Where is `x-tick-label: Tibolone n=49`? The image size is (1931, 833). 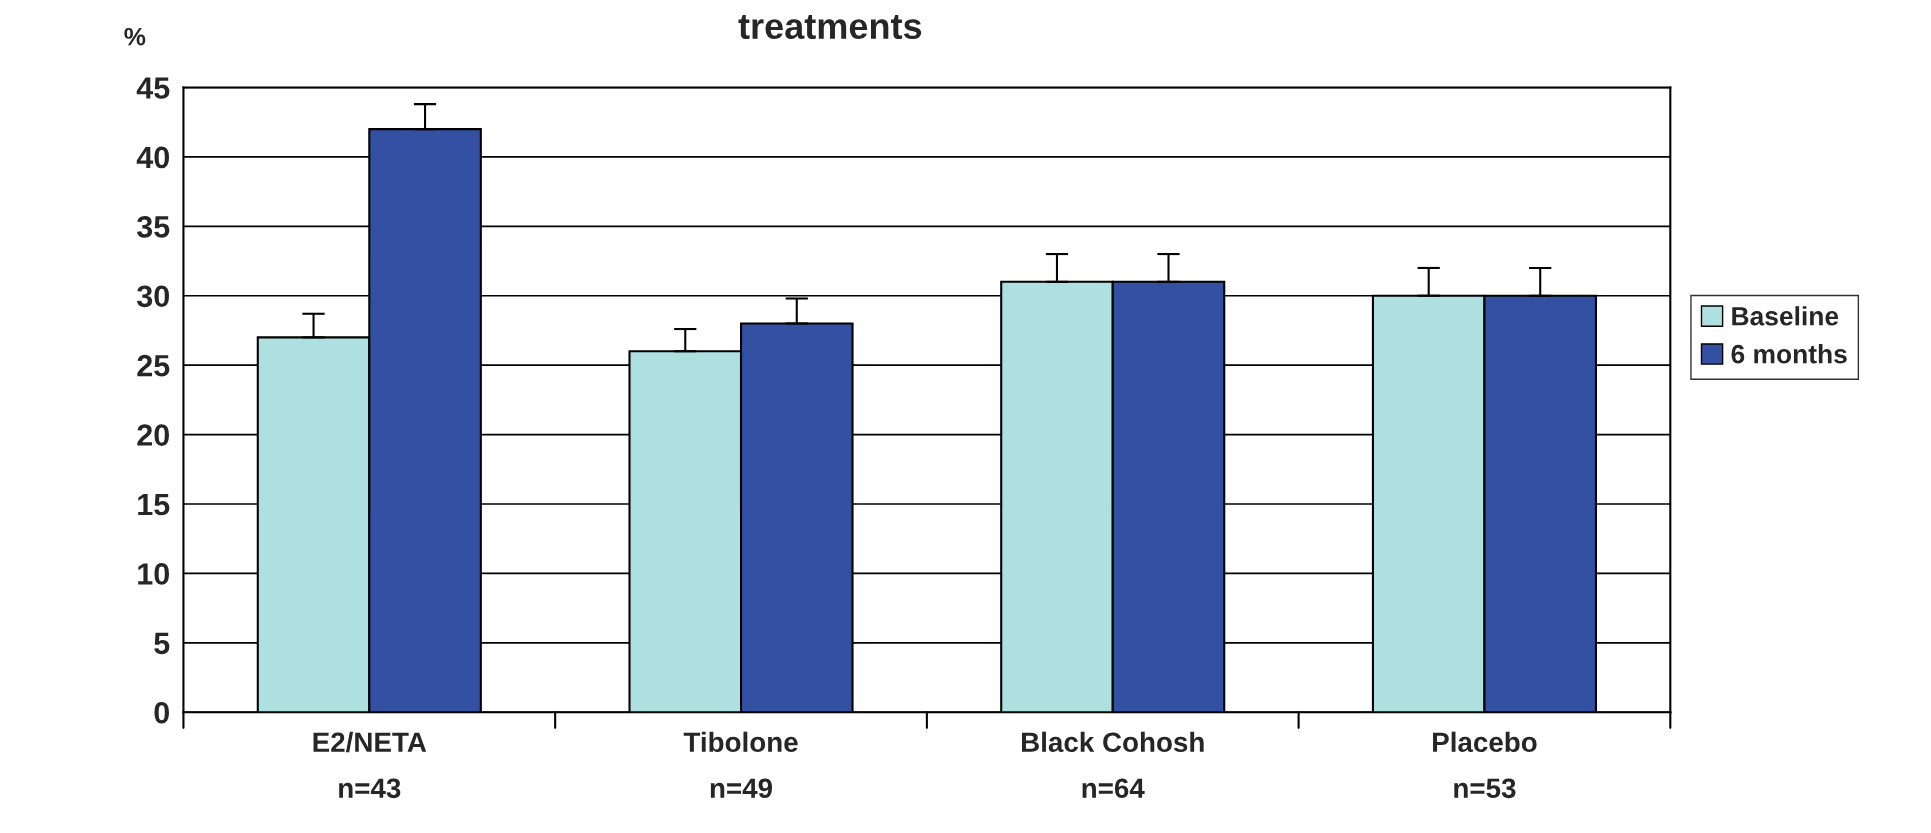
x-tick-label: Tibolone n=49 is located at coordinates (740, 765).